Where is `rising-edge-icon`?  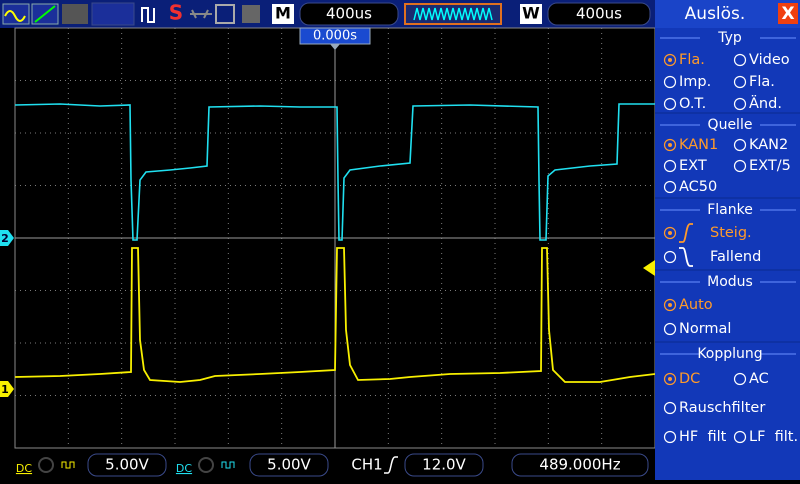
rising-edge-icon is located at coordinates (686, 233).